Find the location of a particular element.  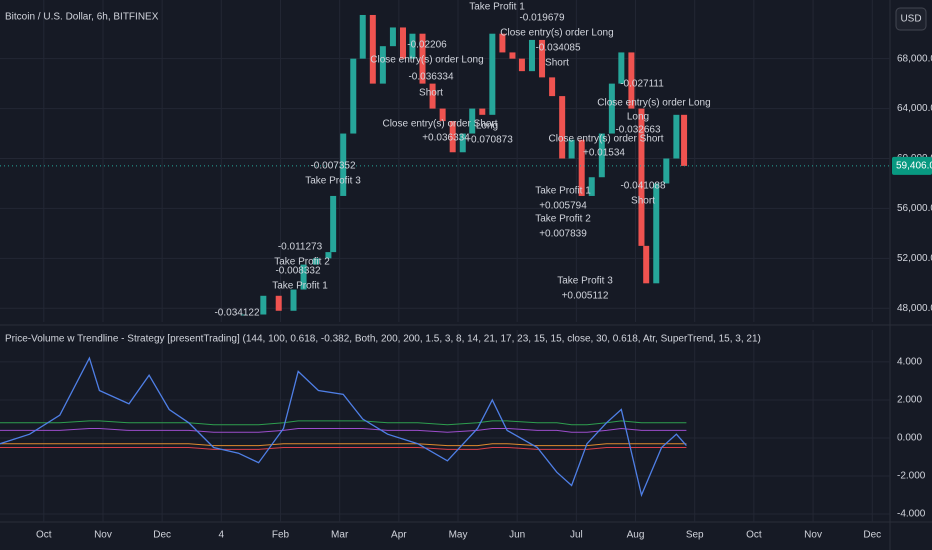

y-tick-label: 0.000 is located at coordinates (909, 438).